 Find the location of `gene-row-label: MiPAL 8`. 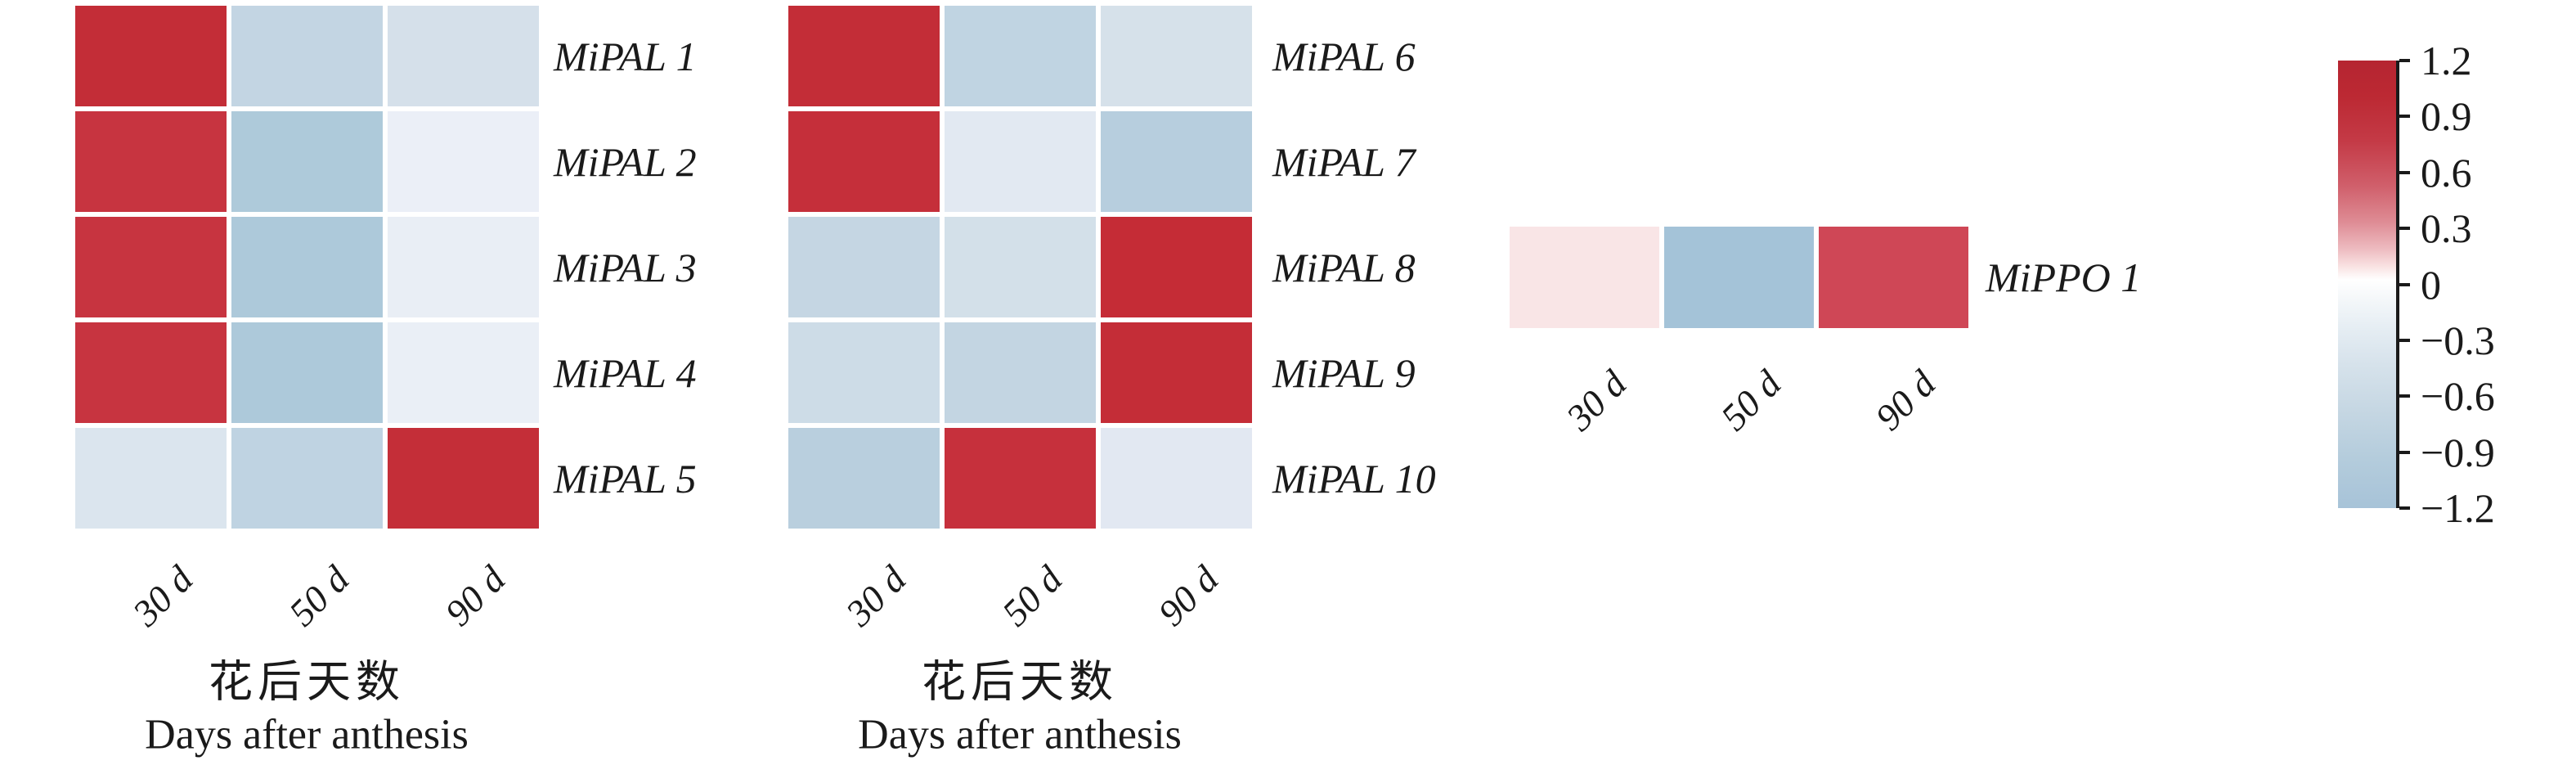

gene-row-label: MiPAL 8 is located at coordinates (1344, 267).